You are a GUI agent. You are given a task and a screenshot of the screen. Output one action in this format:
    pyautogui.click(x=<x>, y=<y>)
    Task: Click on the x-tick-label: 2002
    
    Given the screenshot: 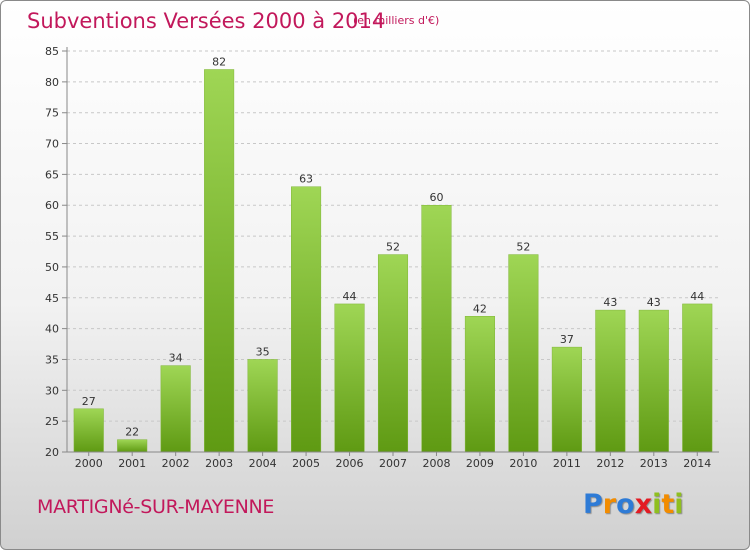 What is the action you would take?
    pyautogui.click(x=176, y=463)
    